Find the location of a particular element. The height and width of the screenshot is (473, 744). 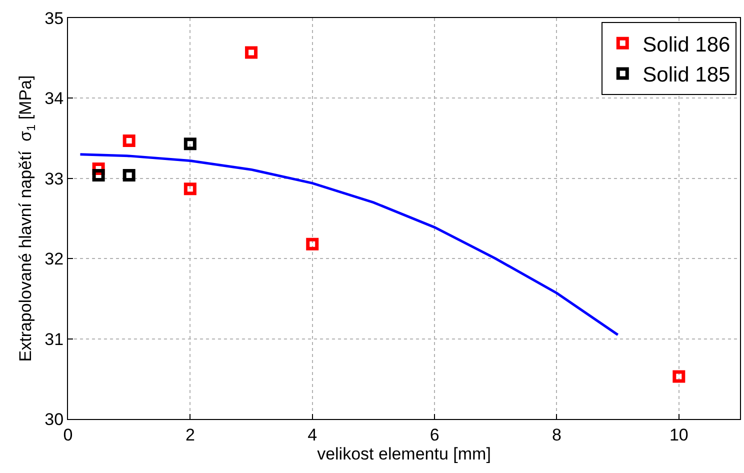

x-tick-label: 10 is located at coordinates (678, 434).